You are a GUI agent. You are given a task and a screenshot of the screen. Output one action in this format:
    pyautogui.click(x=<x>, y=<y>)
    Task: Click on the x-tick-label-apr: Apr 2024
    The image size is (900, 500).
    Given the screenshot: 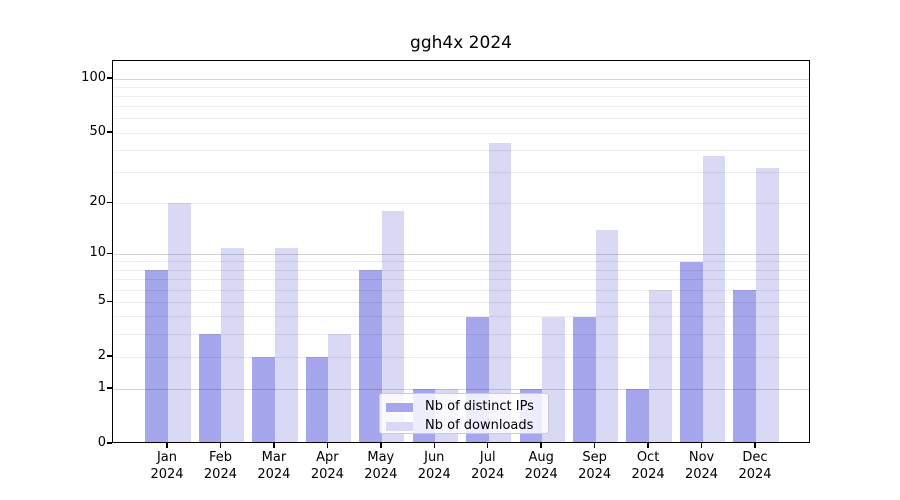 What is the action you would take?
    pyautogui.click(x=327, y=466)
    